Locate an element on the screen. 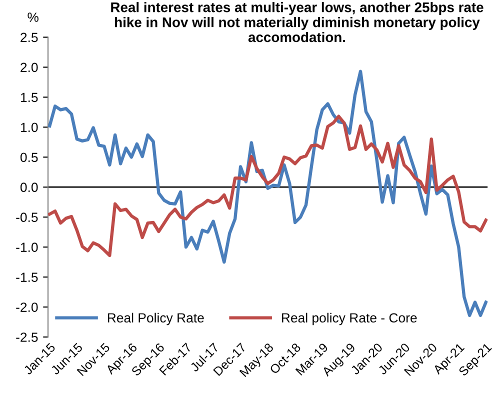 The width and height of the screenshot is (495, 409). y-tick-label: -1.5 is located at coordinates (27, 277).